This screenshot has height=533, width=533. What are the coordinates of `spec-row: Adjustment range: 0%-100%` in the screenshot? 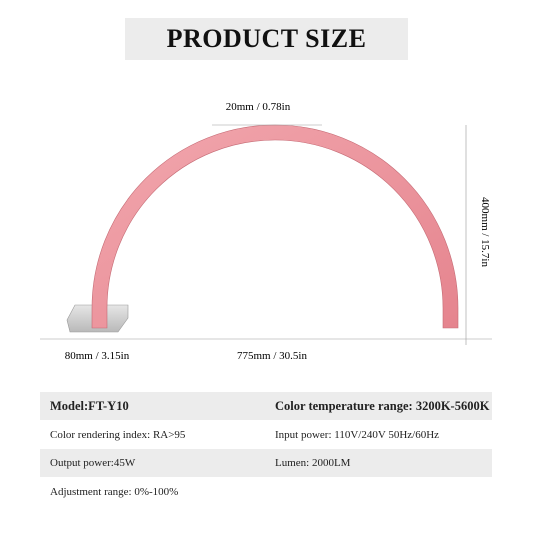 It's located at (266, 492).